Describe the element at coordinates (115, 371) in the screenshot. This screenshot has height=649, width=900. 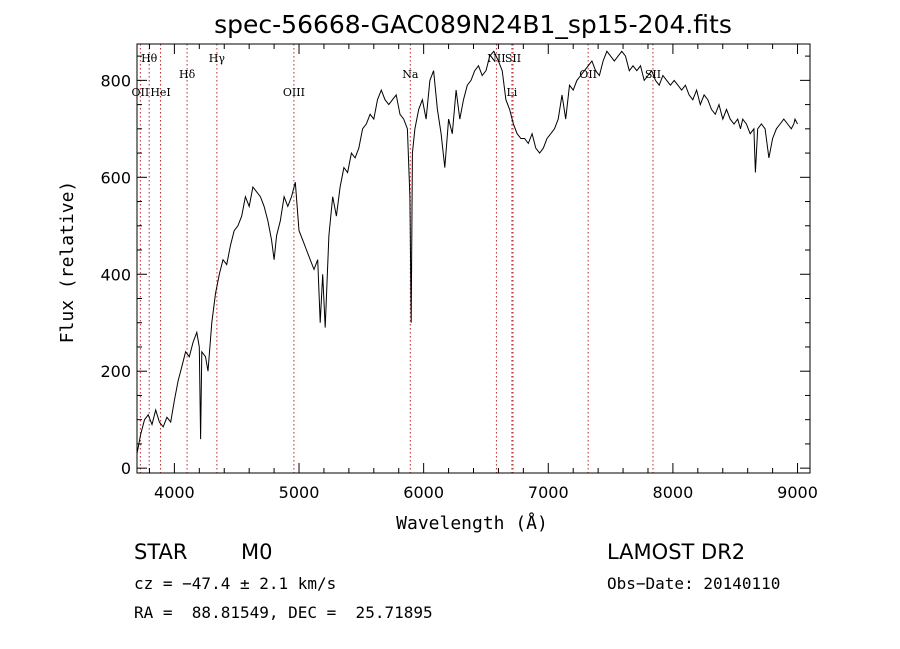
I see `y-tick-label-1: 200` at that location.